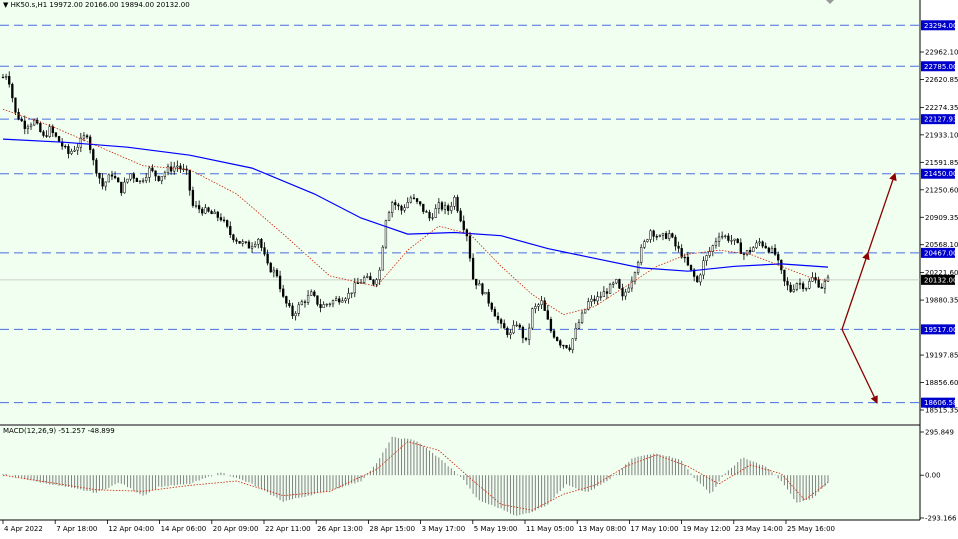 This screenshot has height=539, width=958. Describe the element at coordinates (940, 330) in the screenshot. I see `level-label-5: 19517.00` at that location.